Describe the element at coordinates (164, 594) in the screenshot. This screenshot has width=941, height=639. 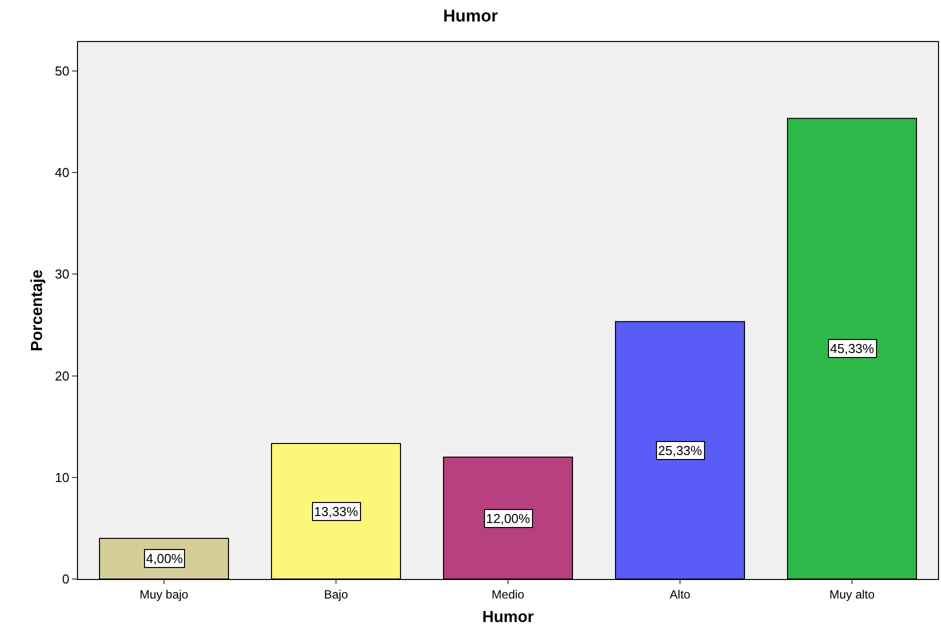
I see `x-tick-label: Muy bajo` at that location.